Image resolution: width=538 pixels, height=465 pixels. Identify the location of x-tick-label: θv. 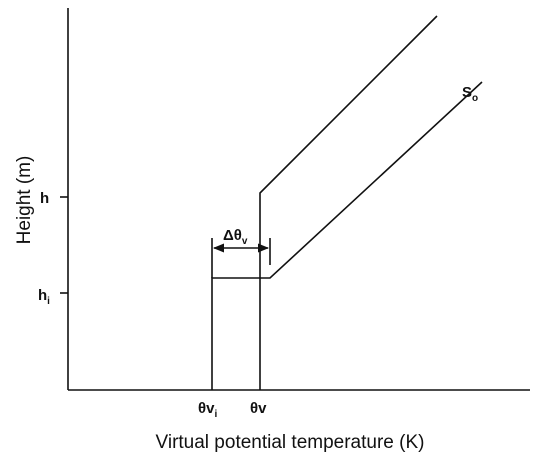
(258, 408).